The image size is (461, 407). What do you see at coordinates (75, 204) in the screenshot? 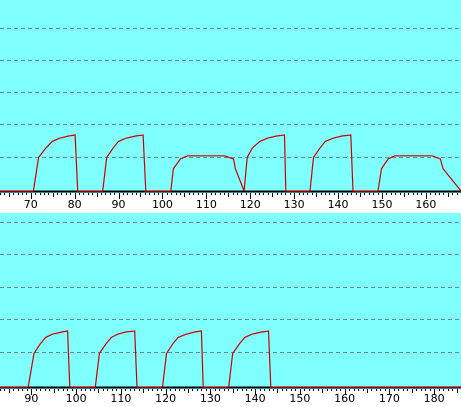
I see `x-tick-label: 80` at bounding box center [75, 204].